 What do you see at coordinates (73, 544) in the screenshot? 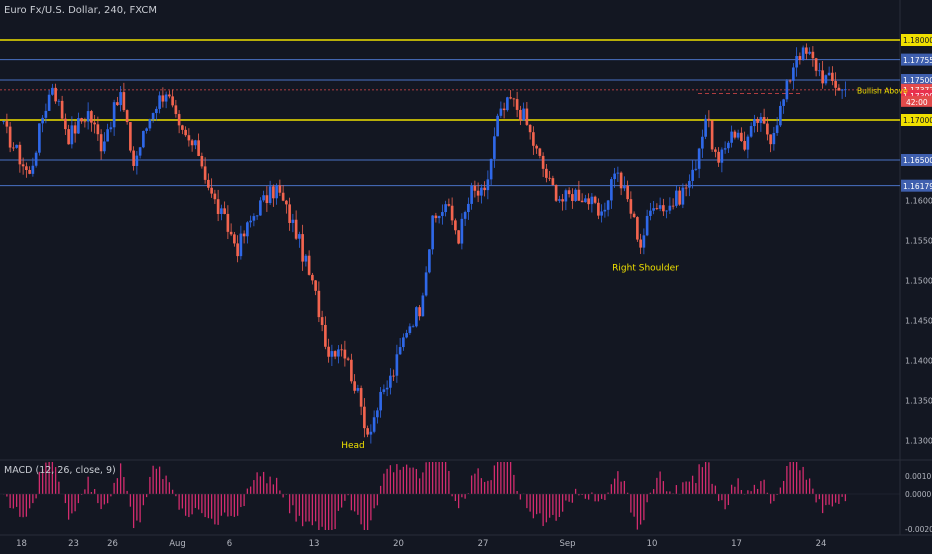
I see `x-tick-label: 23` at bounding box center [73, 544].